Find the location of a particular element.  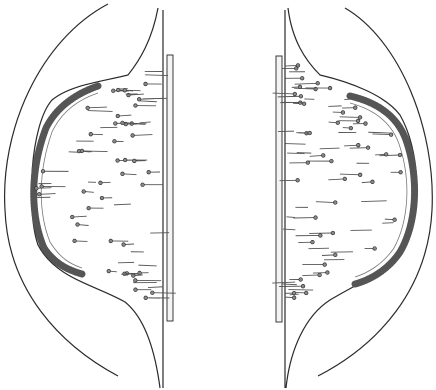

left-vertical-plate is located at coordinates (170, 188).